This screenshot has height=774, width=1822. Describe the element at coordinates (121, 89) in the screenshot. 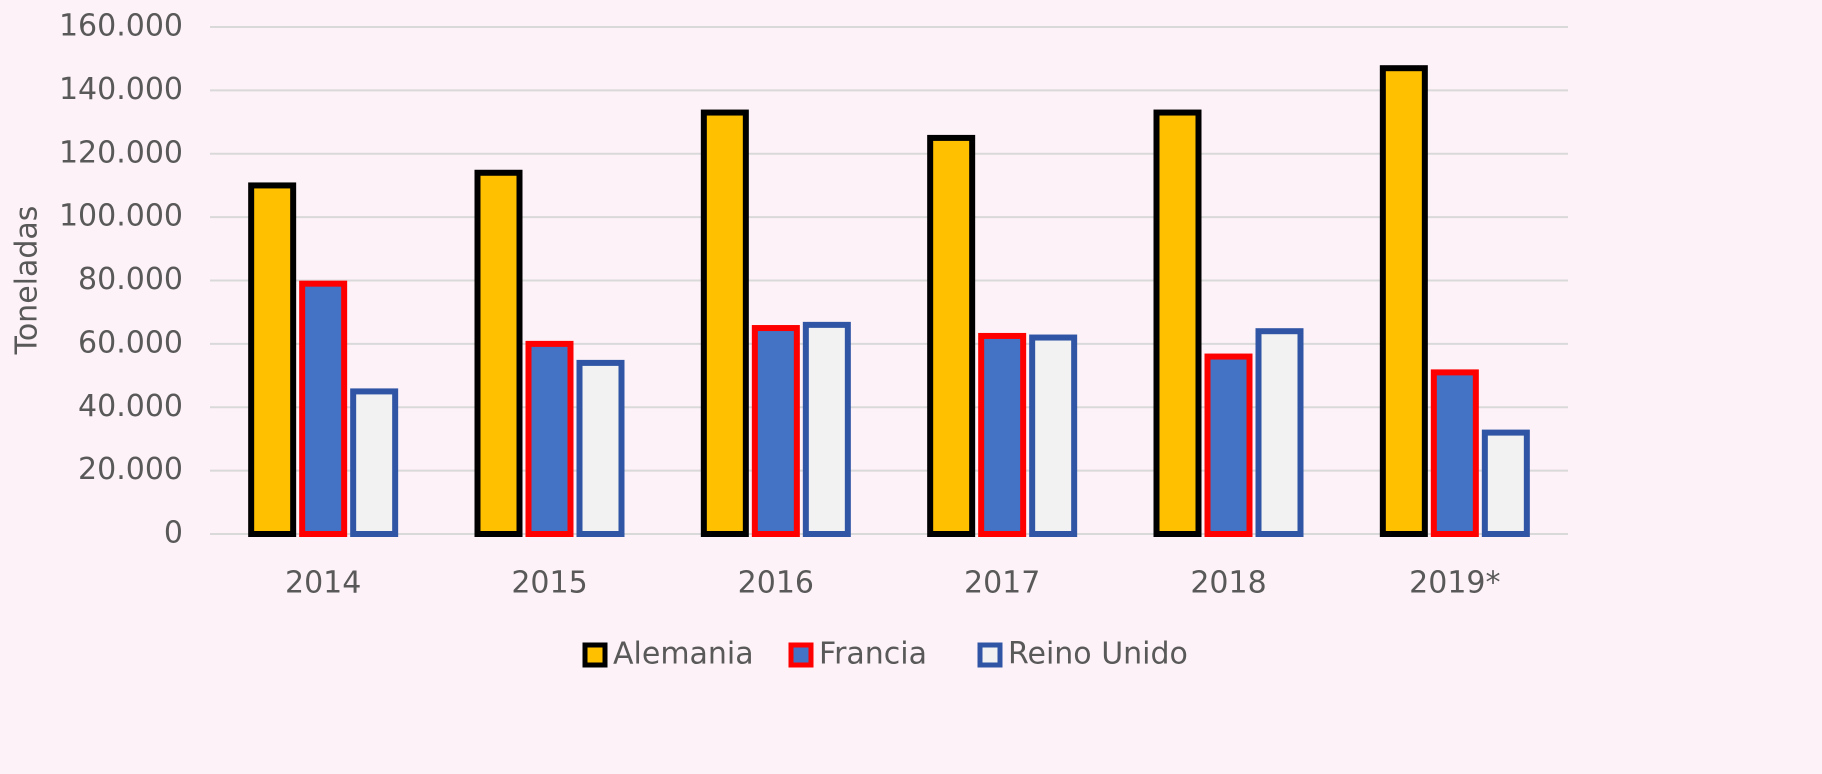

I see `y-tick-label: 140.000` at that location.